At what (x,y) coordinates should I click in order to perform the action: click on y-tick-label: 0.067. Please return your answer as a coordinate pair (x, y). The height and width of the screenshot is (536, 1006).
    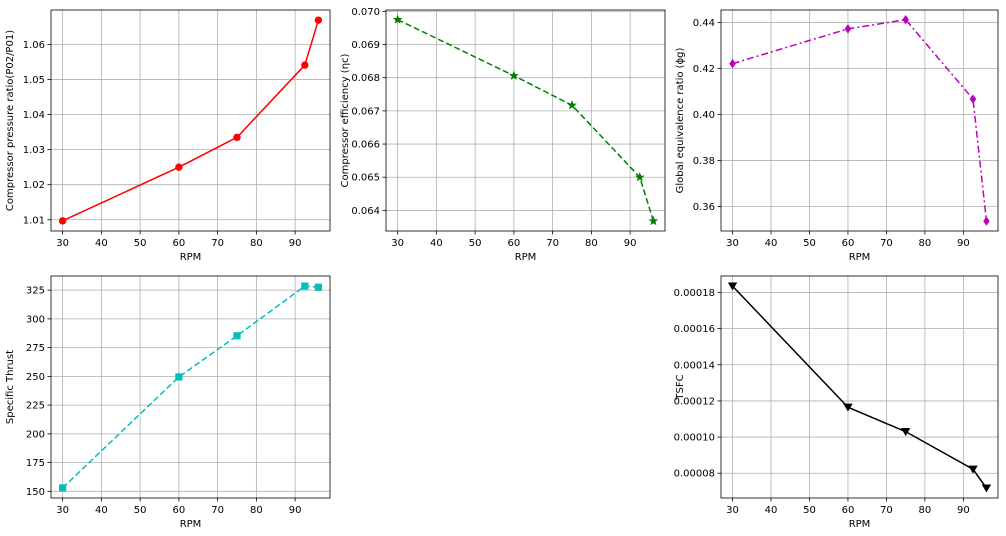
    Looking at the image, I should click on (365, 111).